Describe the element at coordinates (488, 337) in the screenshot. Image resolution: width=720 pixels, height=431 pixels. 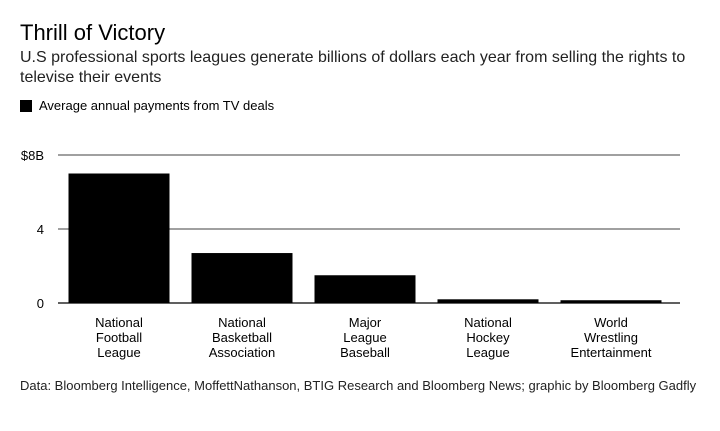
I see `x-category-label: Hockey` at that location.